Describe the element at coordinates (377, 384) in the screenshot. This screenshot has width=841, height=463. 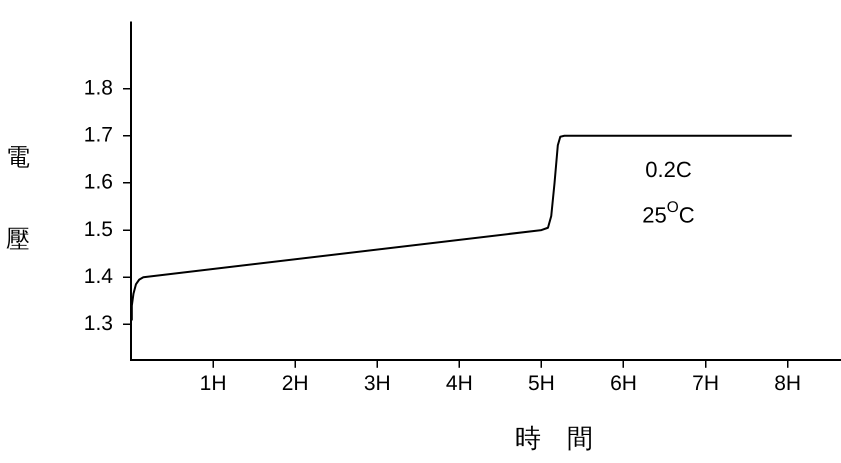
I see `x-tick-label: 3H` at that location.